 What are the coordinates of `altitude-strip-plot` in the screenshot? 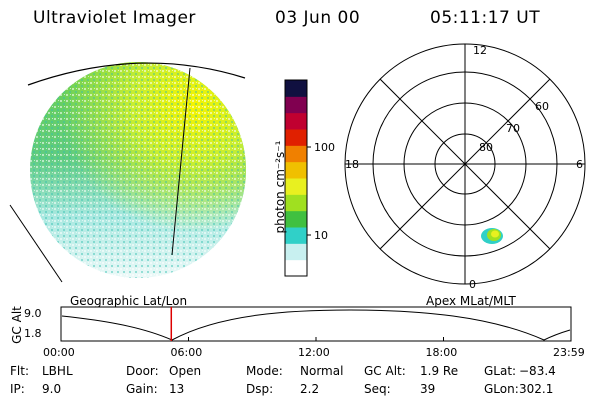 It's located at (316, 324).